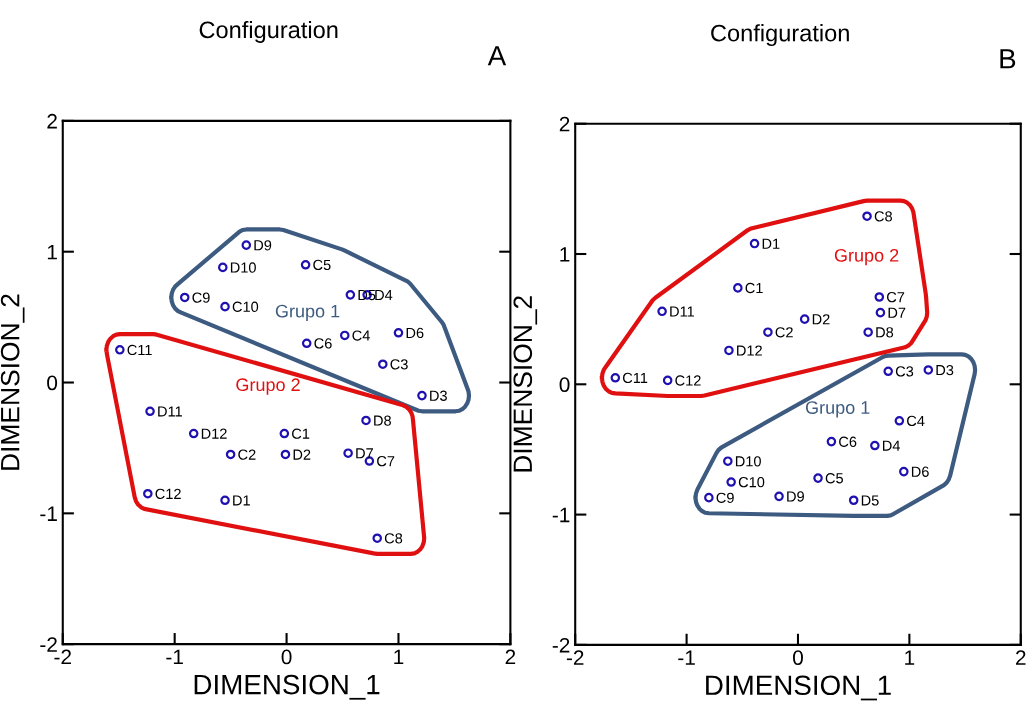 The height and width of the screenshot is (711, 1029). What do you see at coordinates (497, 56) in the screenshot?
I see `text: A` at bounding box center [497, 56].